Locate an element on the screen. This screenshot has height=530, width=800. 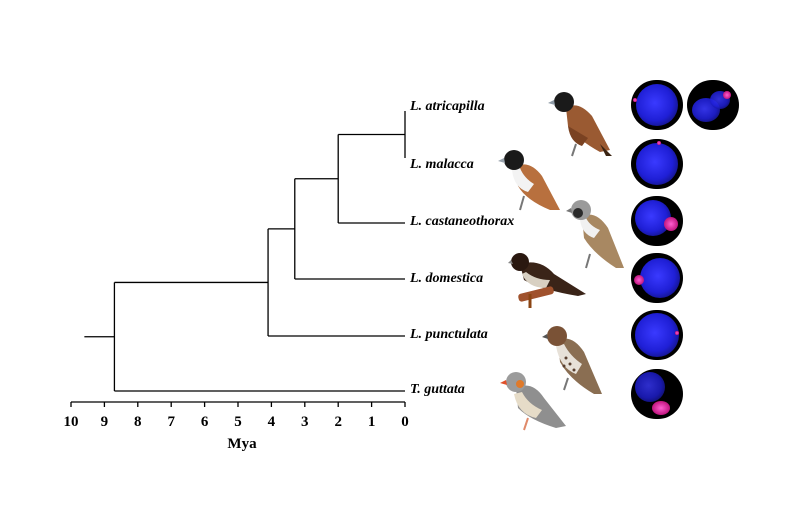
axis-tick-label: 9 is located at coordinates (105, 422).